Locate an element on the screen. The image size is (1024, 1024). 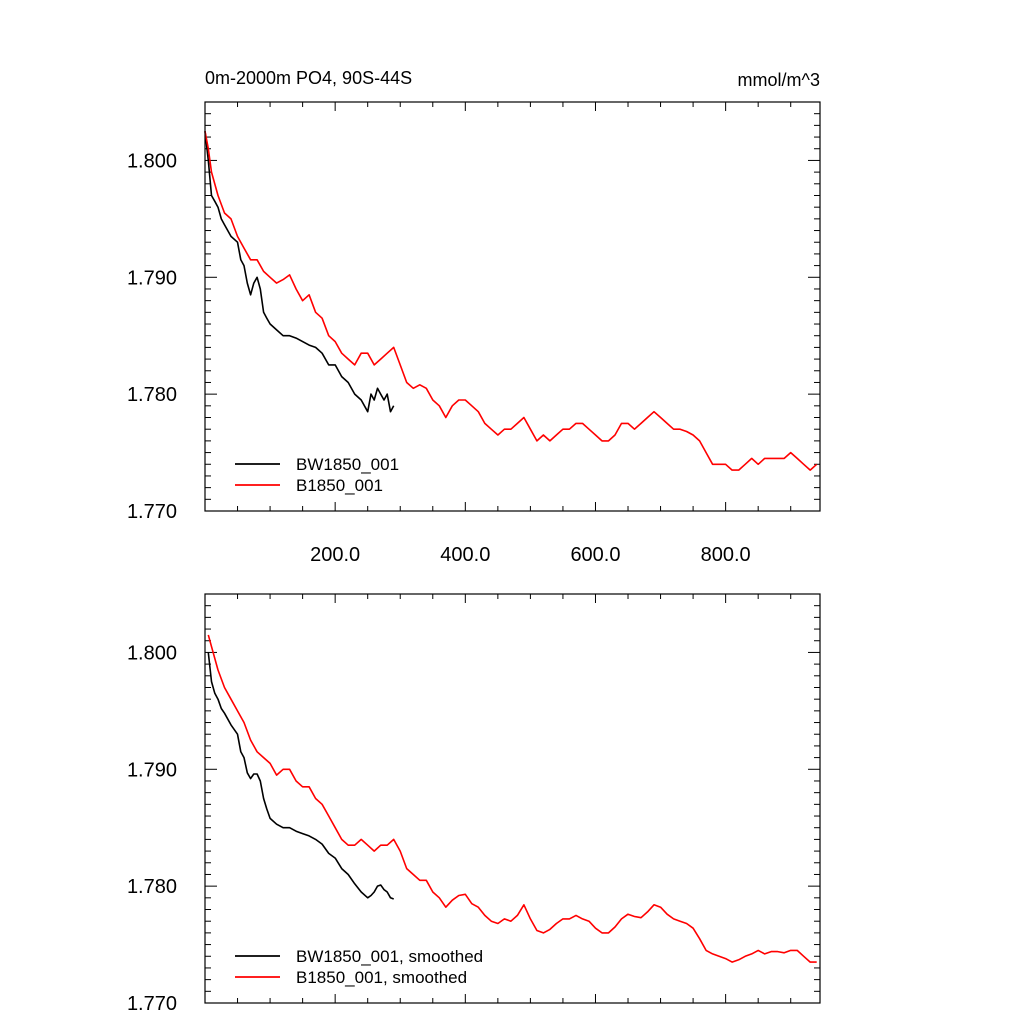
legend-label-1: B1850_001, smoothed is located at coordinates (381, 977).